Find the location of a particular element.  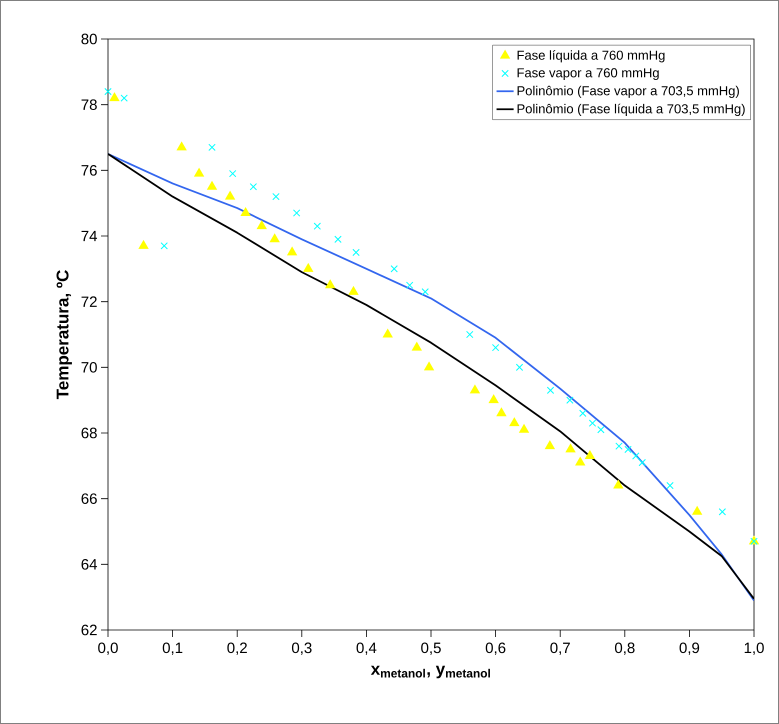

x-tick-label: 0,5 is located at coordinates (431, 648).